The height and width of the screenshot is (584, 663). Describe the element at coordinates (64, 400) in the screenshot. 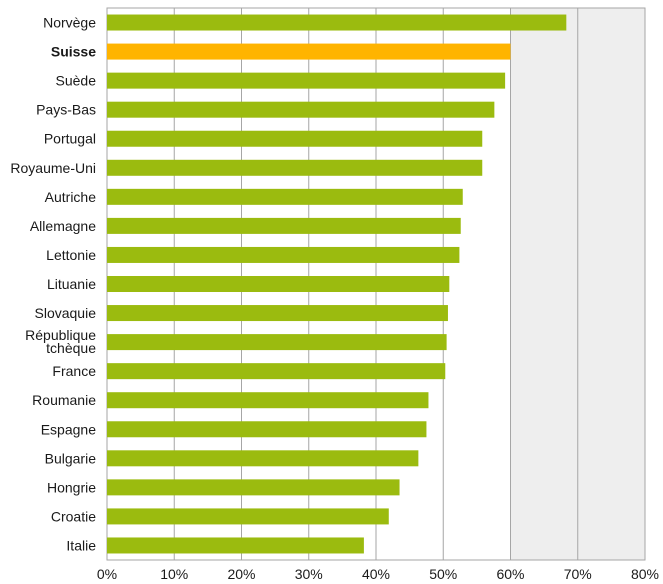

I see `category-label: Roumanie` at that location.